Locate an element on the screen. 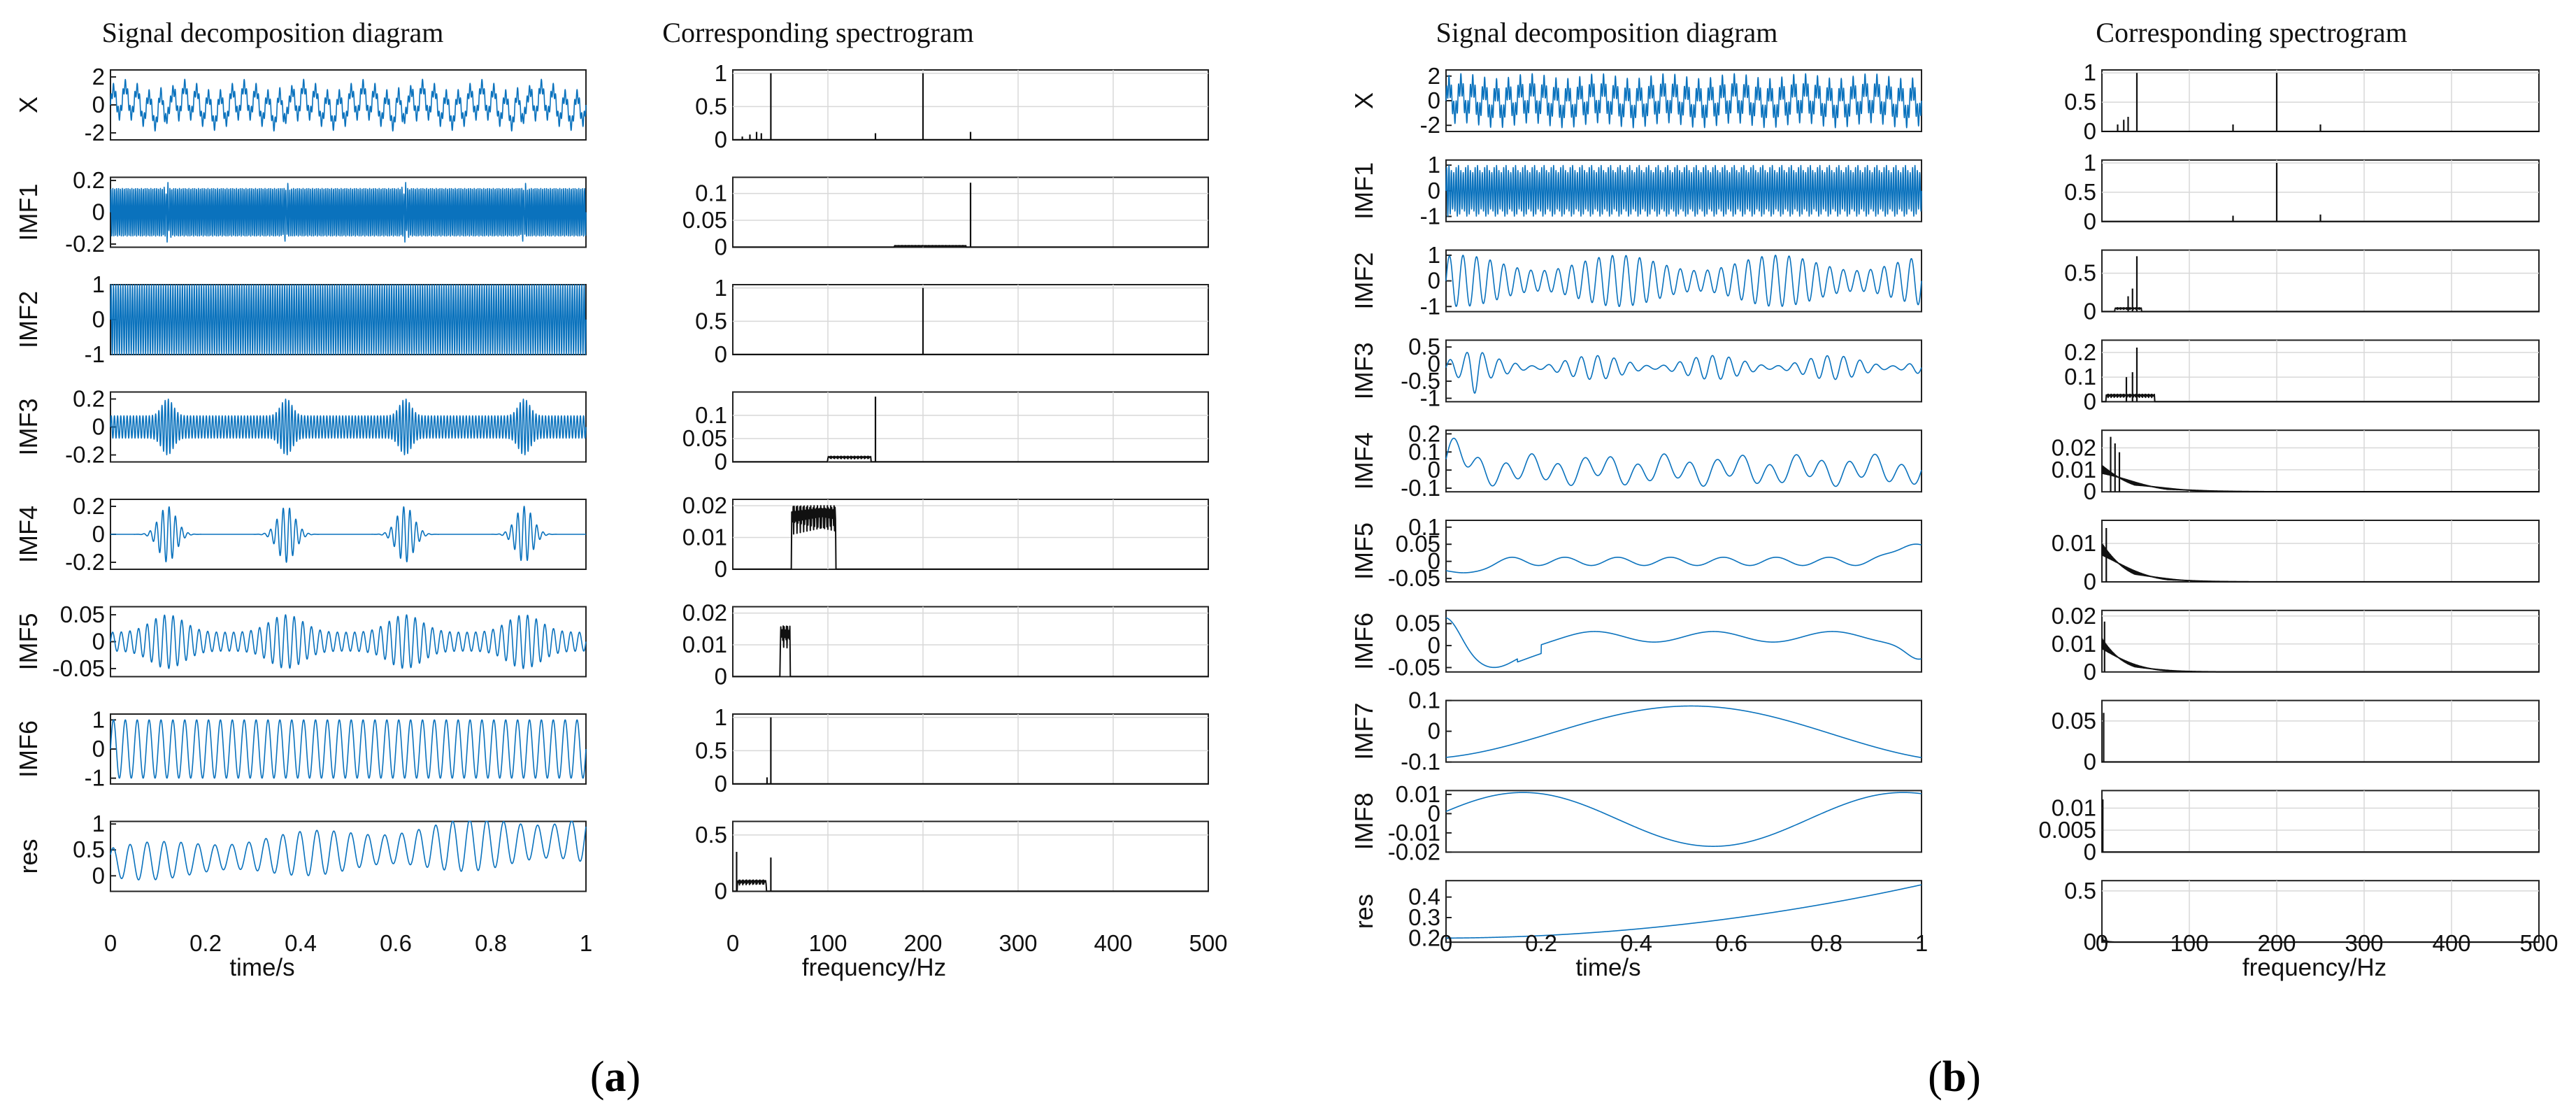 This screenshot has width=2576, height=1112. xtick-label-freq-a: 0 is located at coordinates (733, 943).